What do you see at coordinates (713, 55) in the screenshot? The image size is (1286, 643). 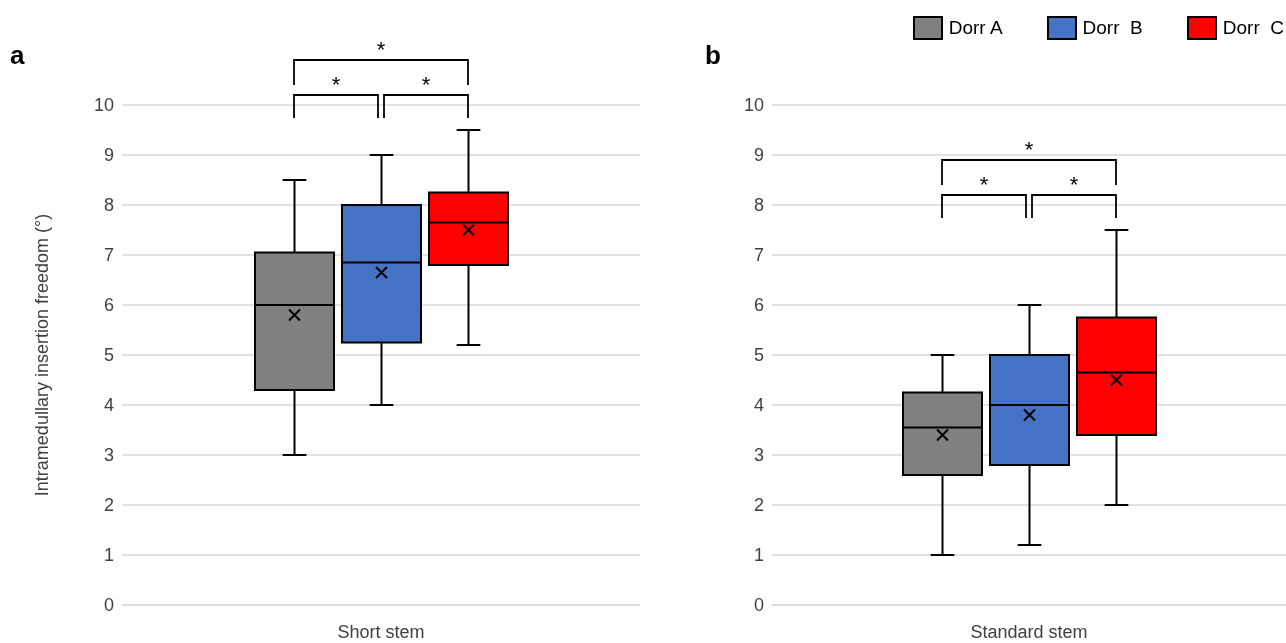 I see `chart-title: b` at bounding box center [713, 55].